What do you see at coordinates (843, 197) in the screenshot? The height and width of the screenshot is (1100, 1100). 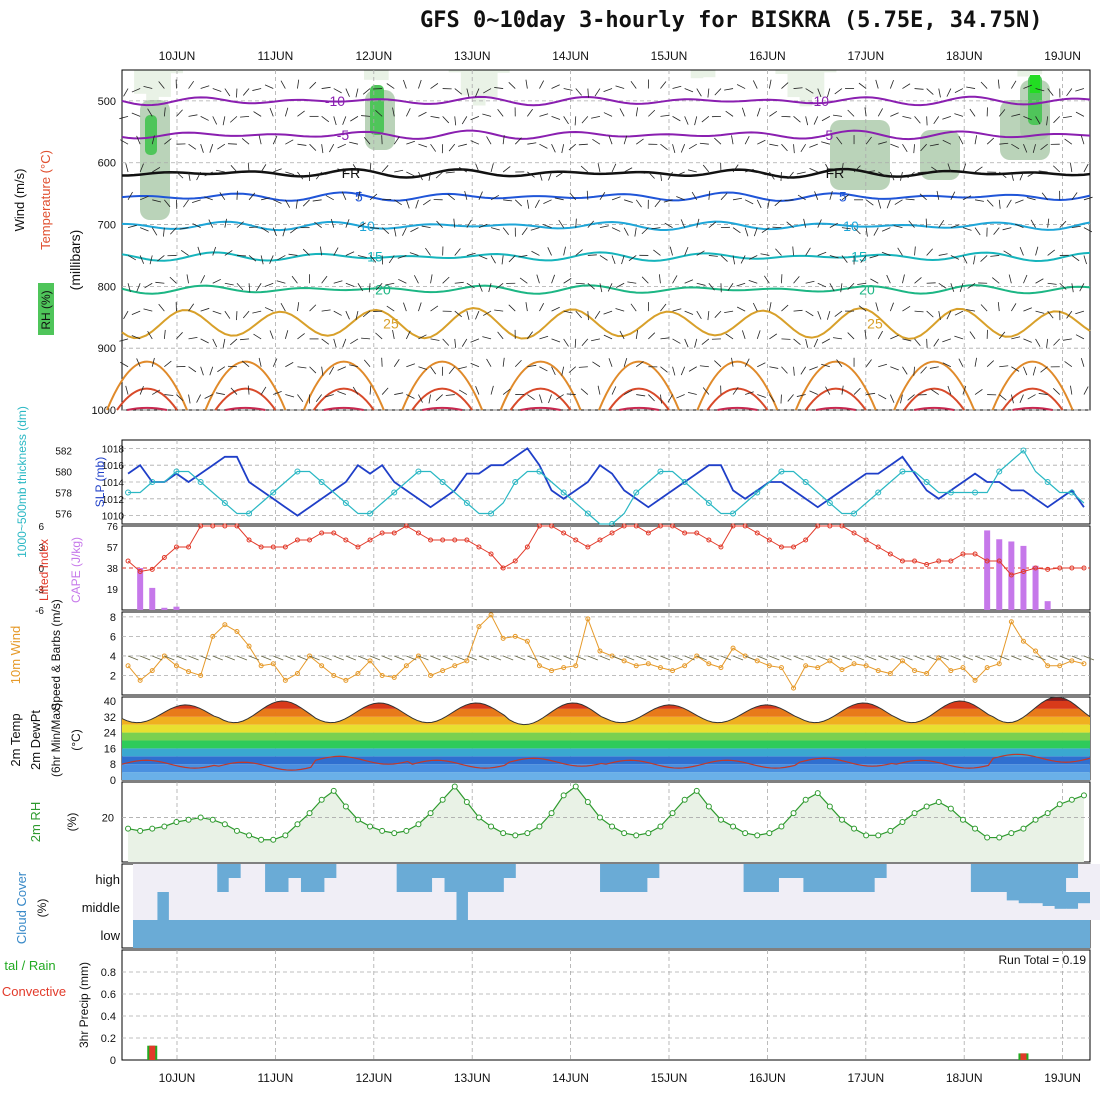 I see `isotherm-label: 5` at bounding box center [843, 197].